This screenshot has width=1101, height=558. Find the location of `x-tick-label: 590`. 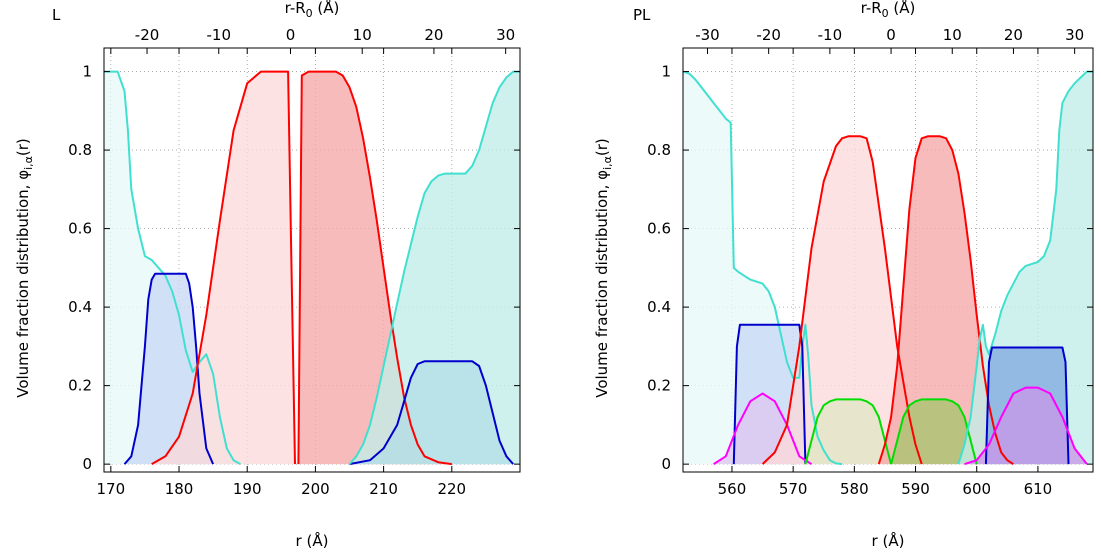

x-tick-label: 590 is located at coordinates (915, 489).